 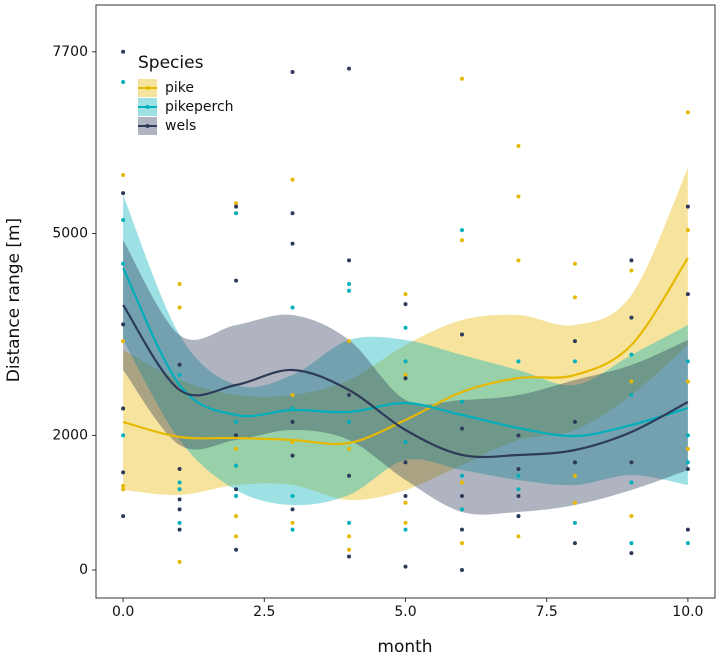 What do you see at coordinates (83, 570) in the screenshot?
I see `y-tick-label: 0` at bounding box center [83, 570].